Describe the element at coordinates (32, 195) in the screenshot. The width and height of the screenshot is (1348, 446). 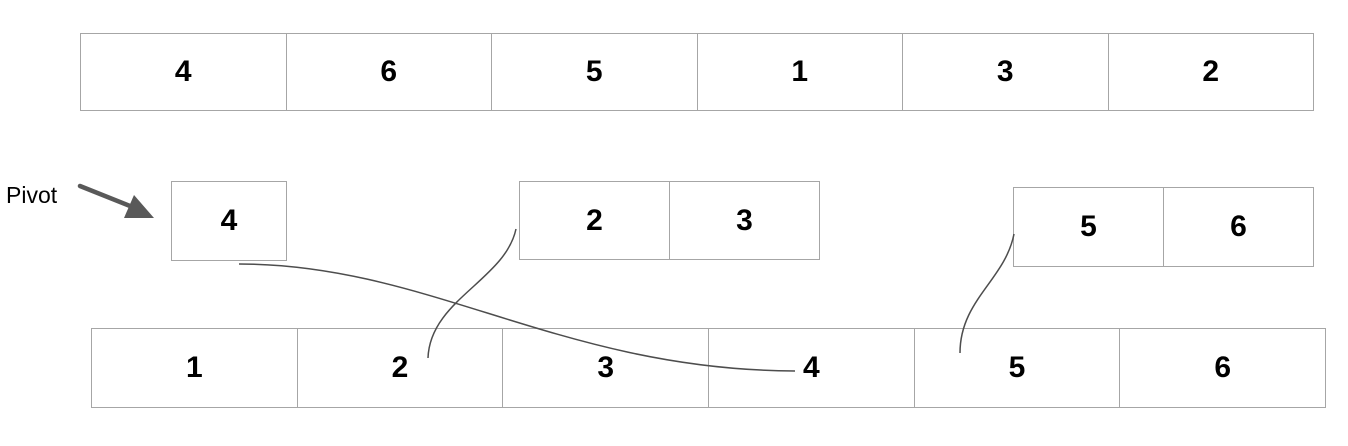
I see `pivot-label: Pivot` at that location.